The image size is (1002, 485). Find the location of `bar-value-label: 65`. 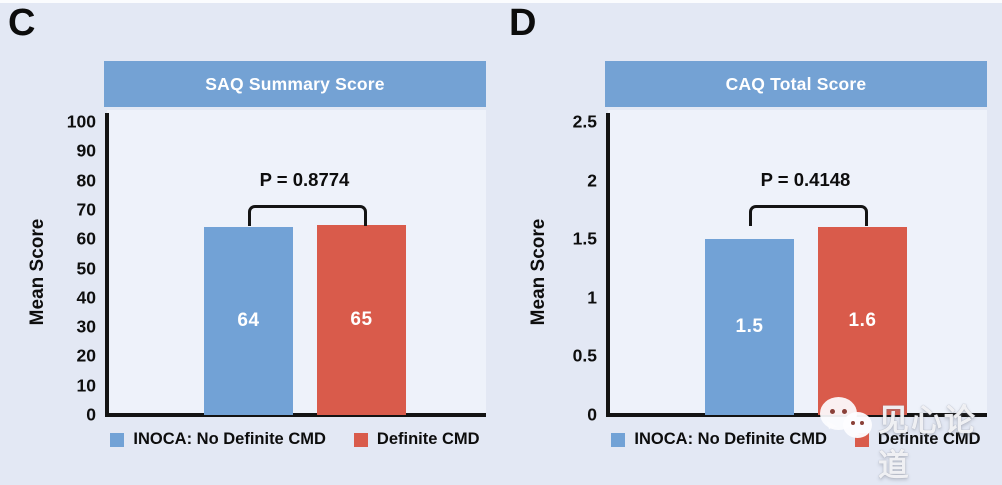

bar-value-label: 65 is located at coordinates (361, 319).